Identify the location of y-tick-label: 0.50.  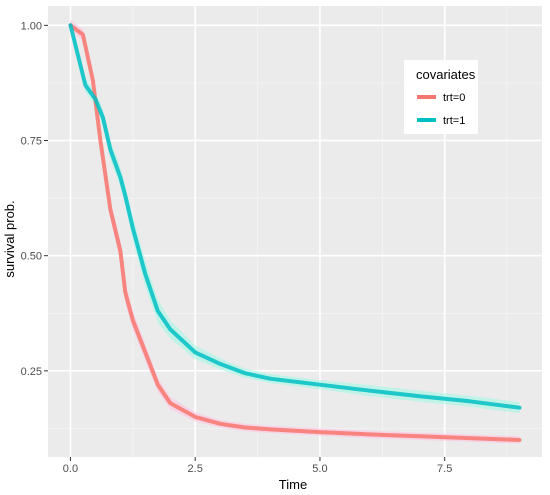
(31, 257).